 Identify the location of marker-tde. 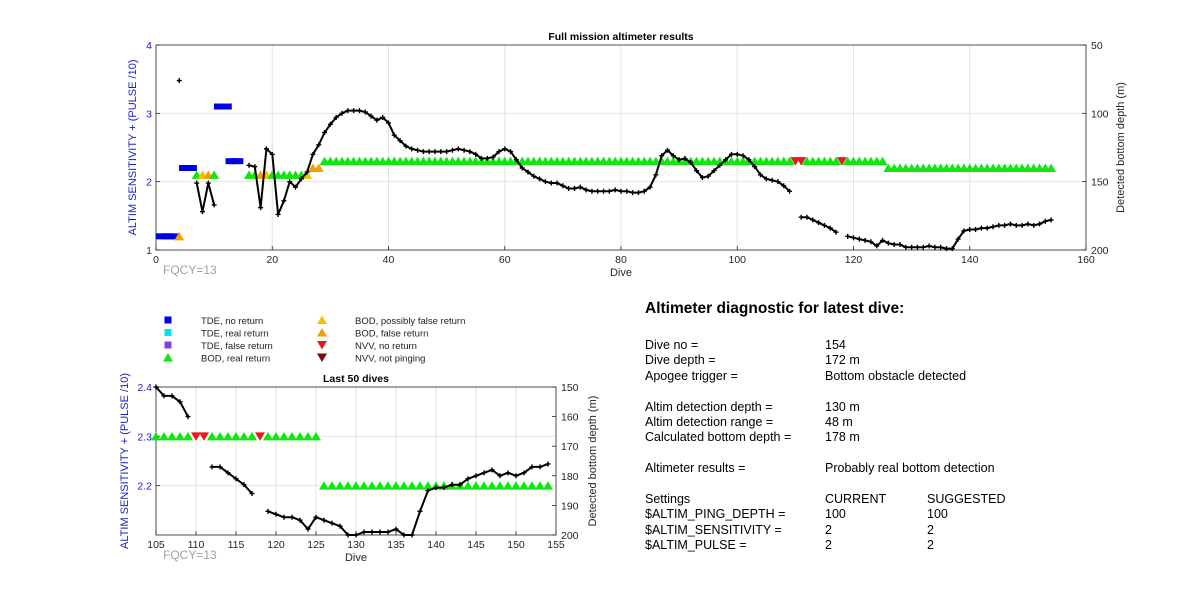
(173, 236).